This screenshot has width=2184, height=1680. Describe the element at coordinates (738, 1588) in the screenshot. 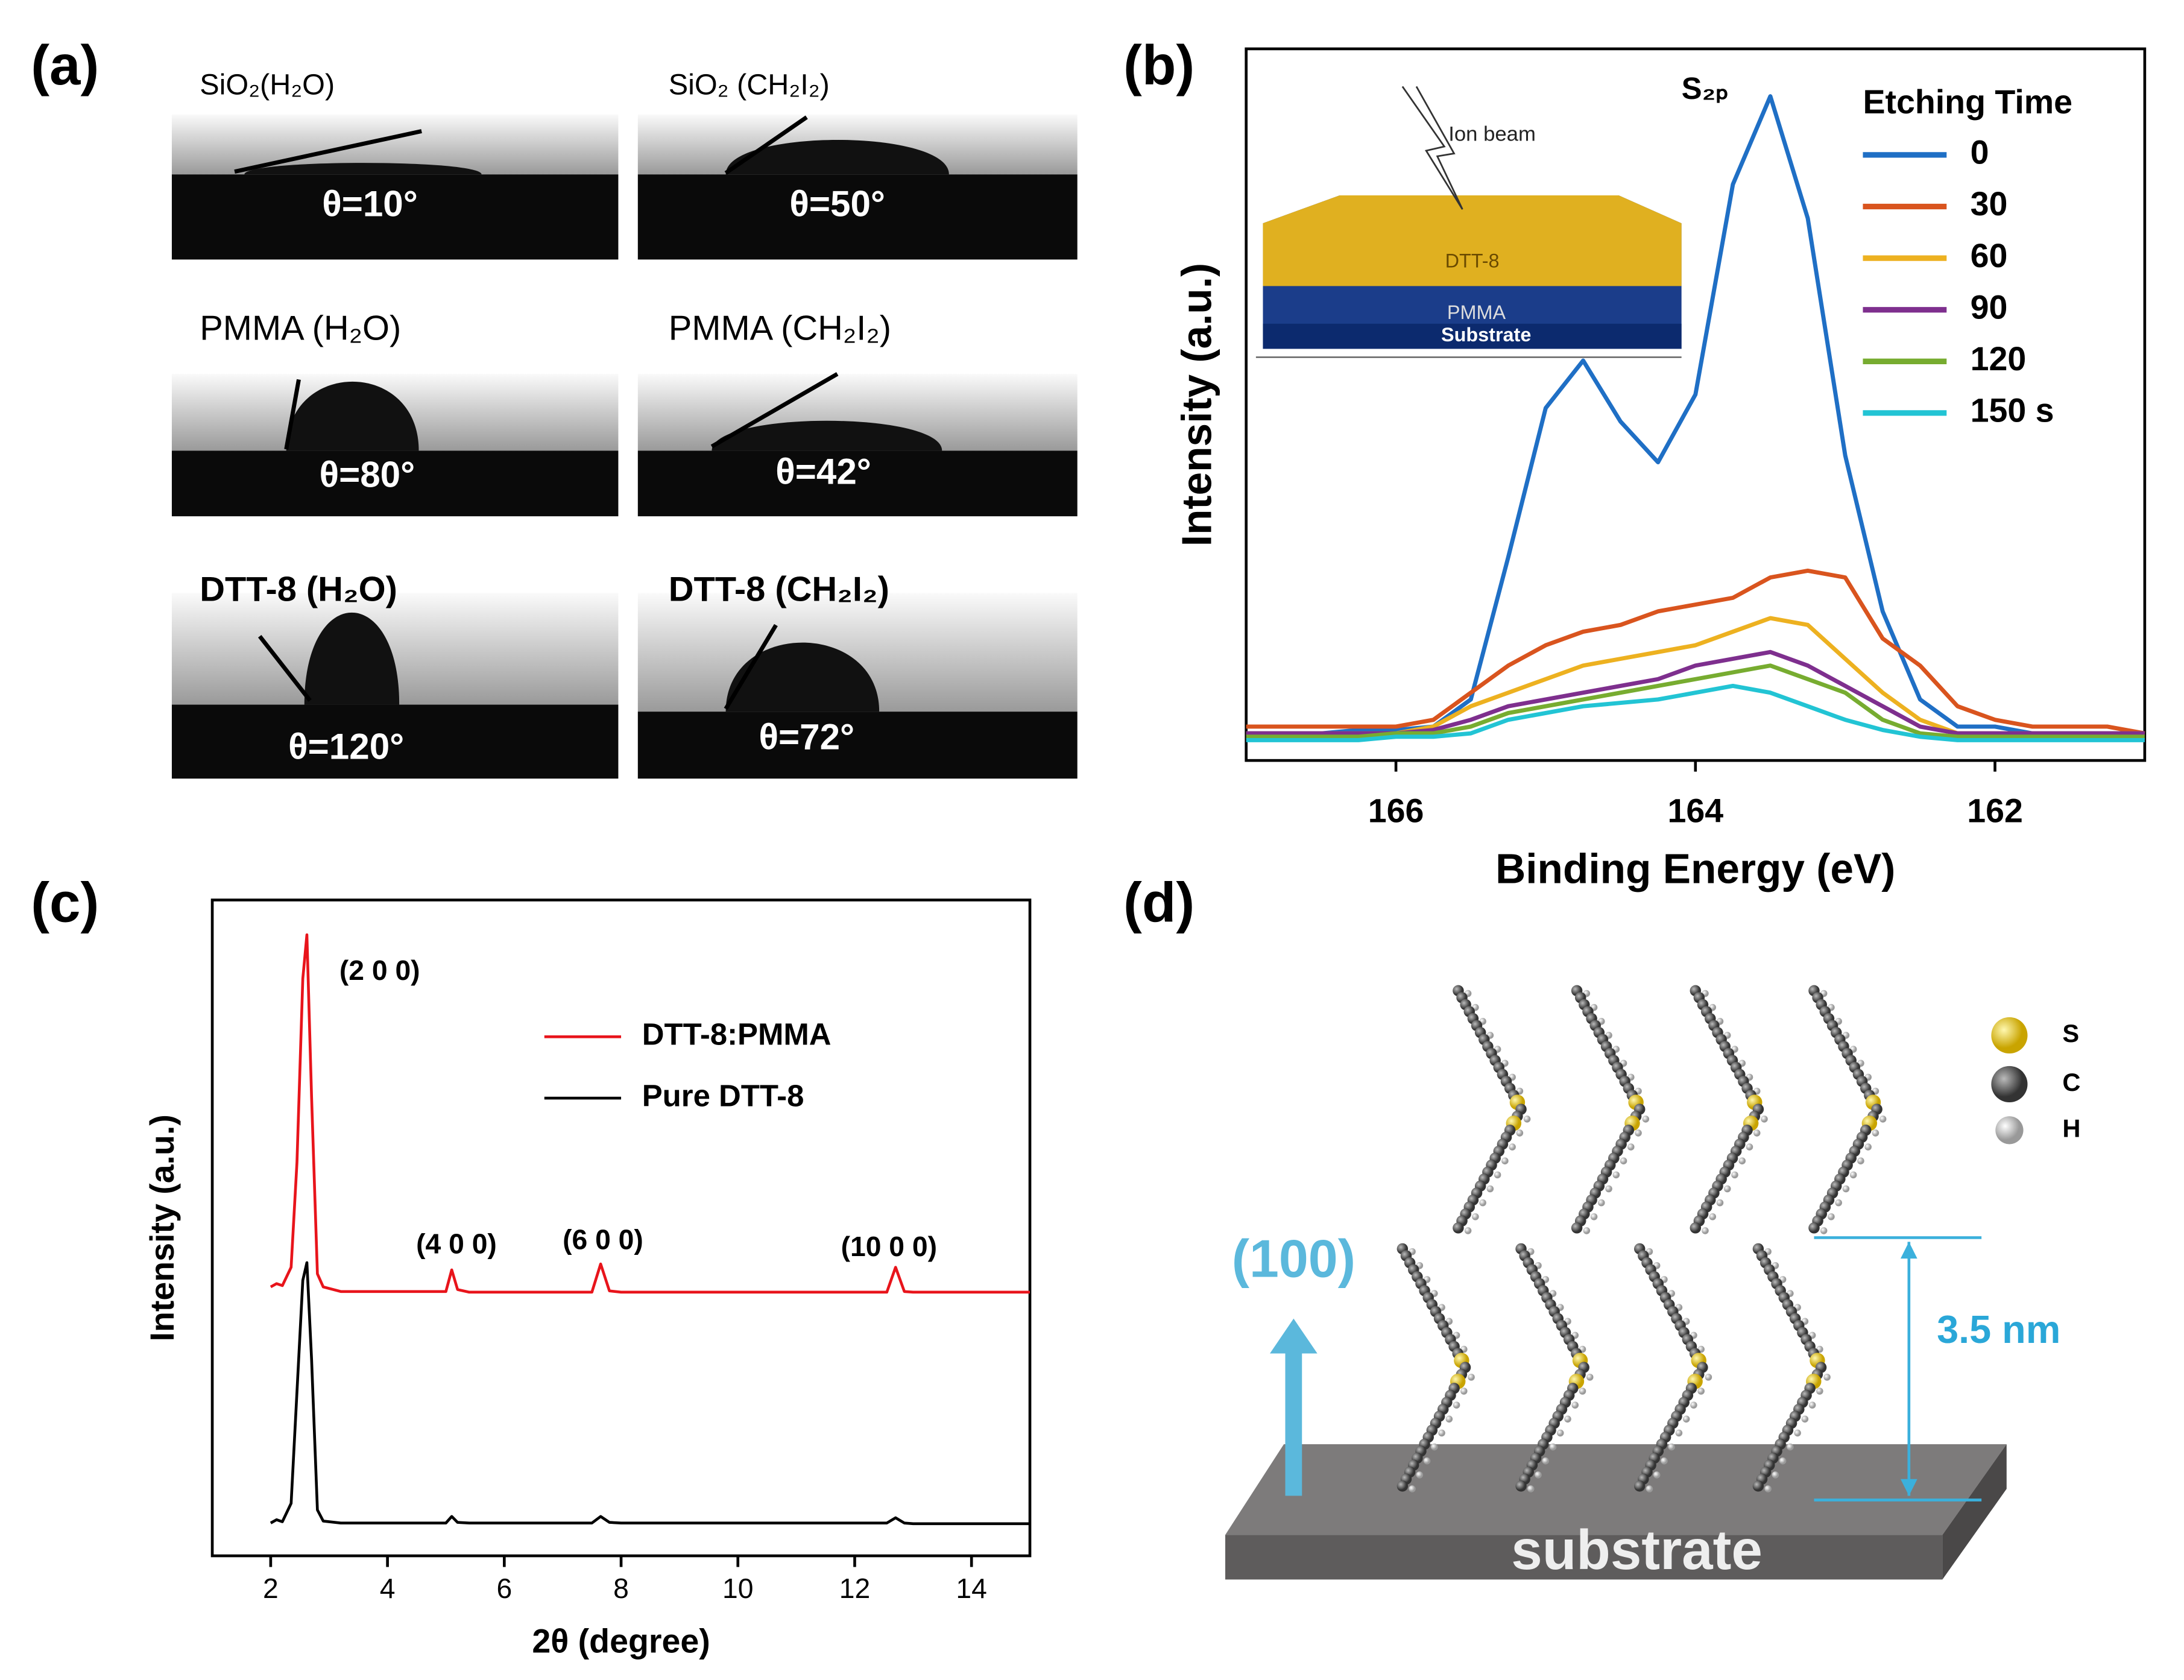

I see `x-tick-label: 10` at that location.